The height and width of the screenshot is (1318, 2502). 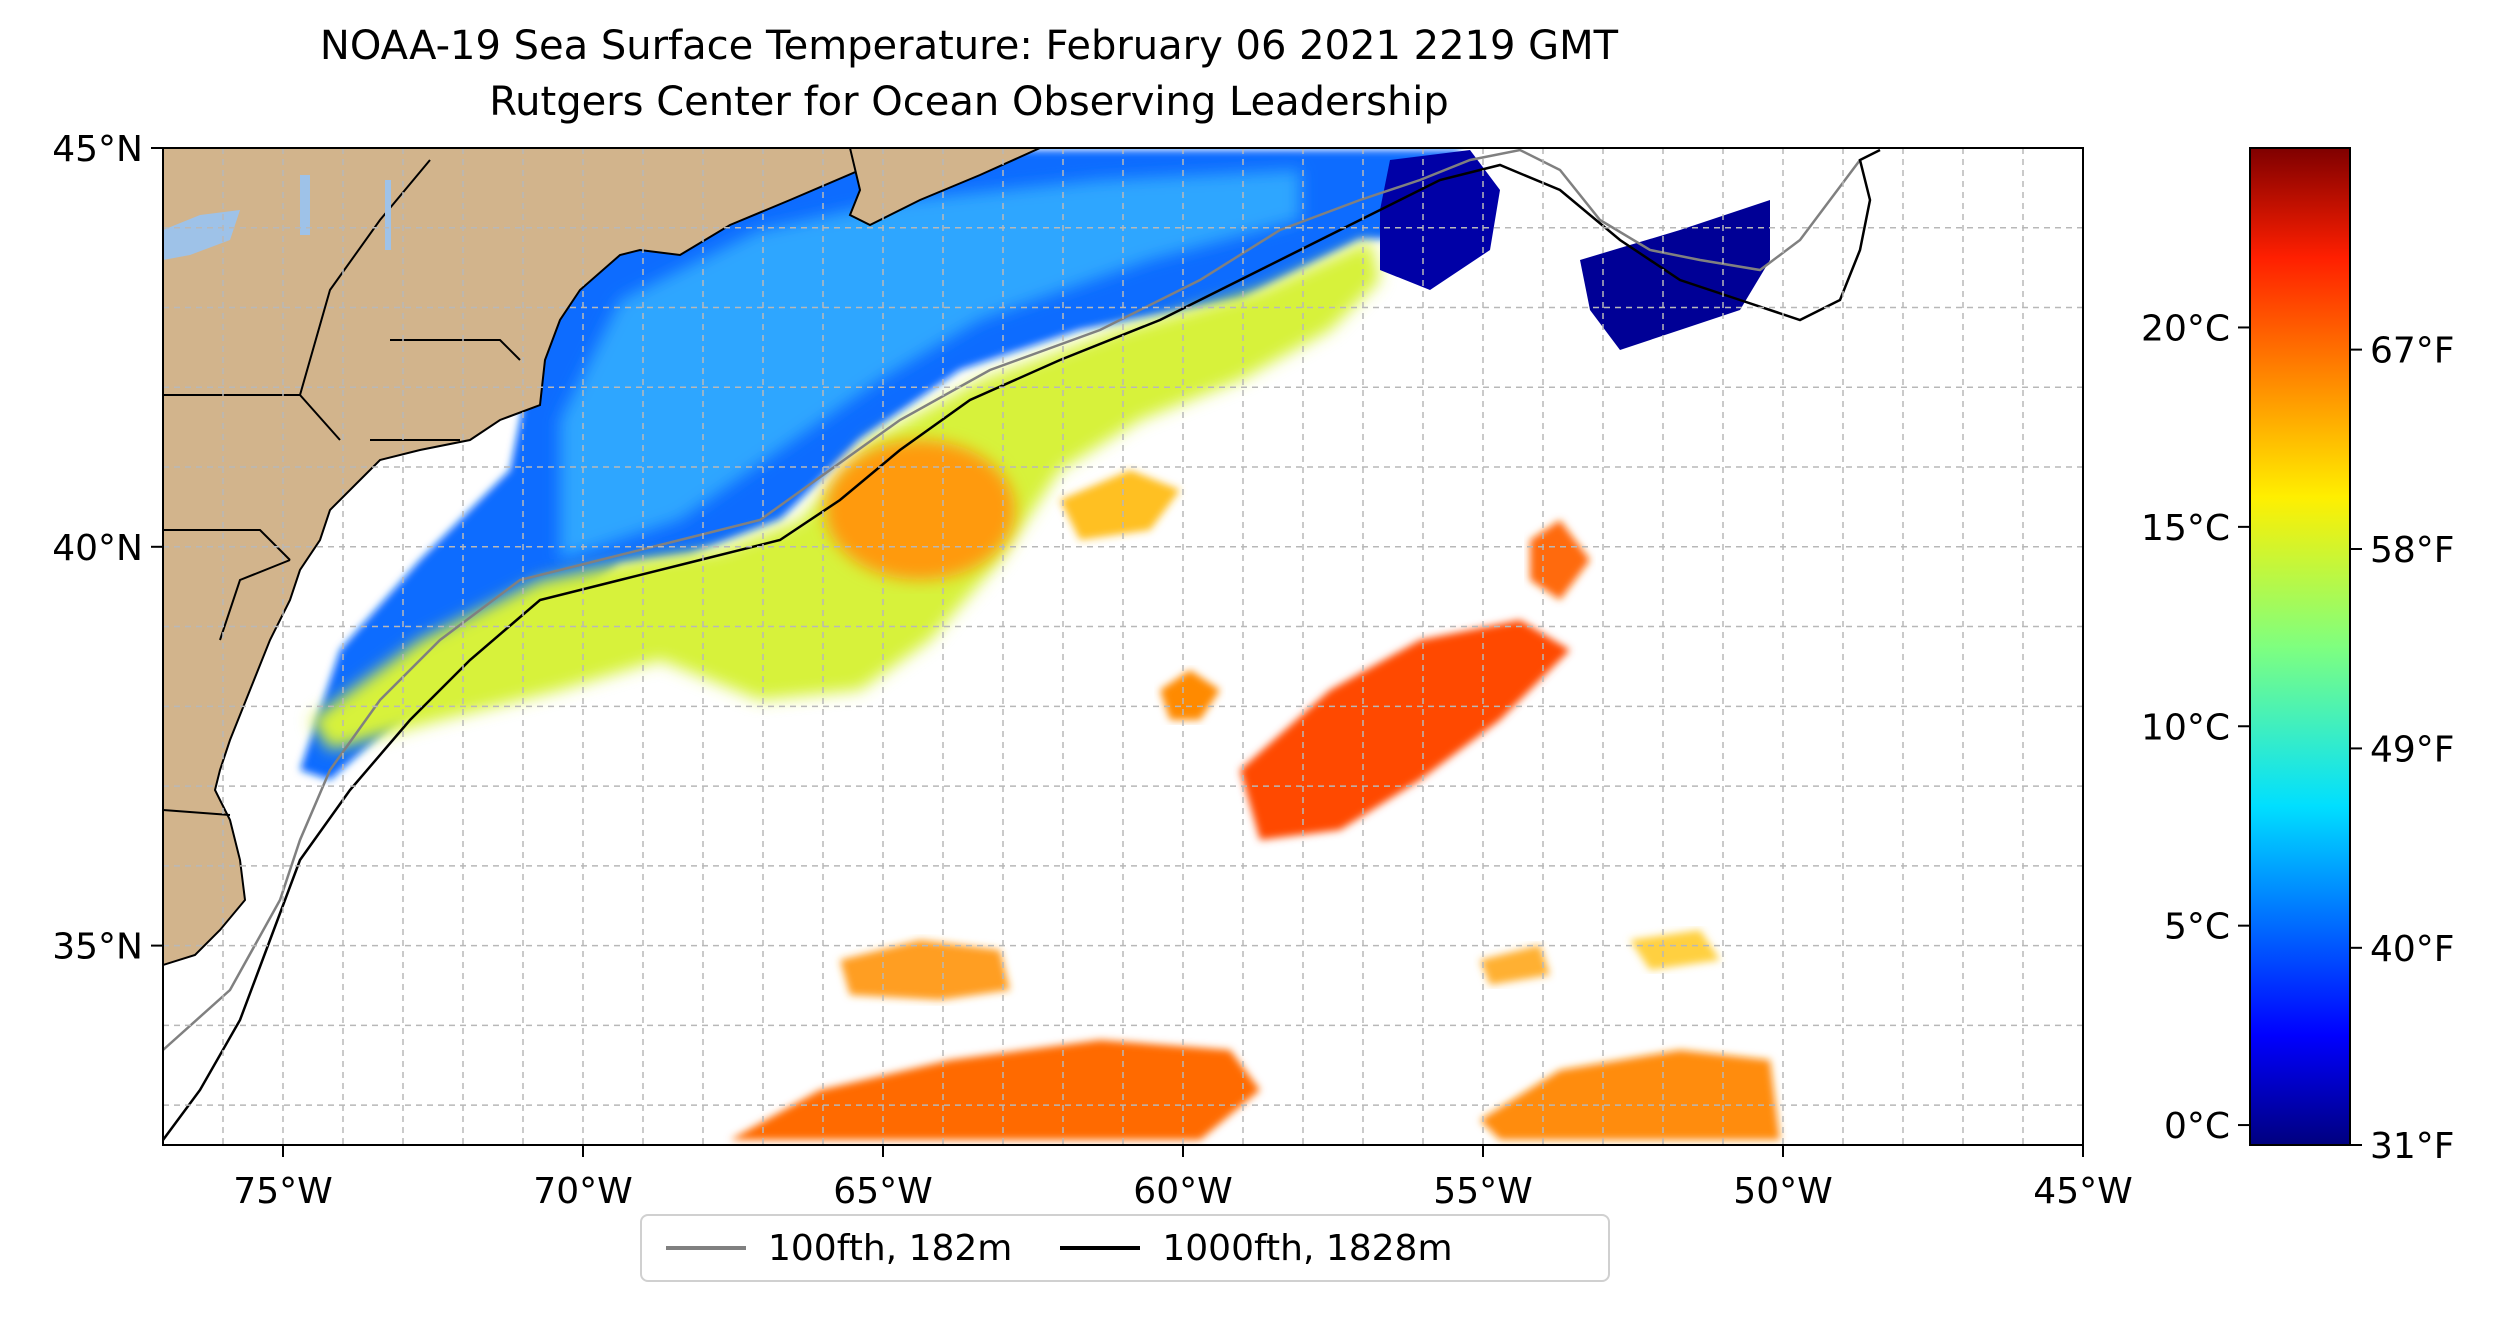 I want to click on fahrenheit-tick-label: 40°F, so click(x=2412, y=949).